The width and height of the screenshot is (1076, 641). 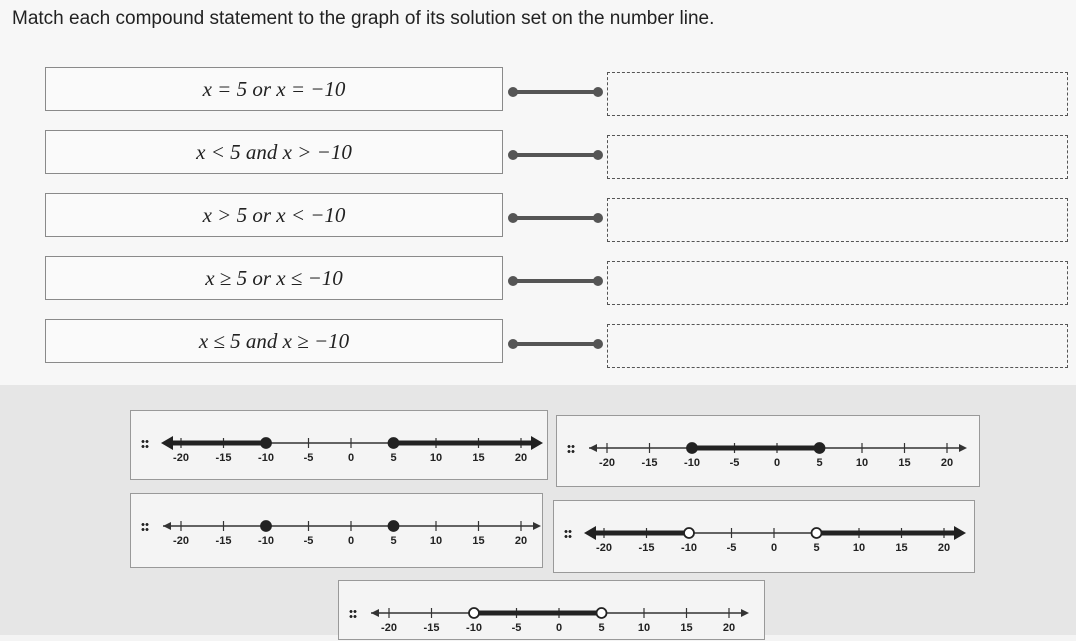 I want to click on statement: x = 5 or x = −10, so click(x=274, y=89).